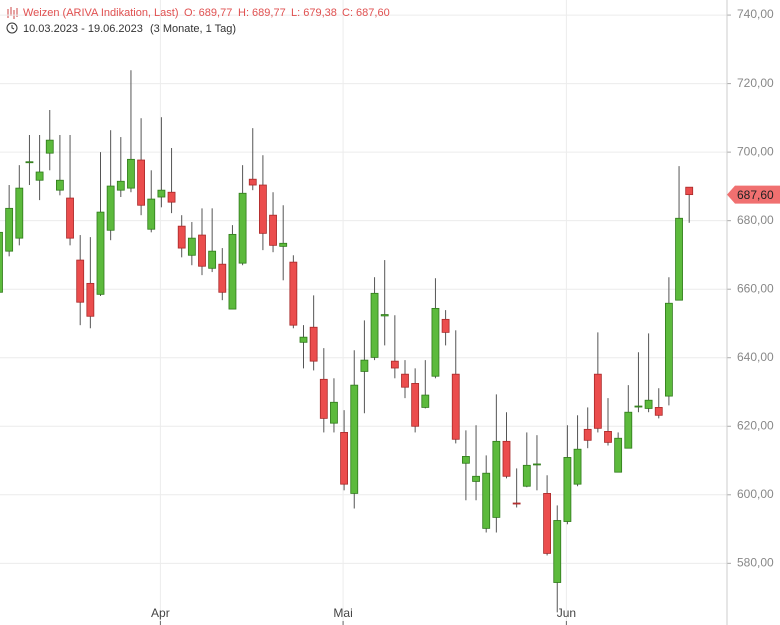 The image size is (780, 625). What do you see at coordinates (755, 220) in the screenshot?
I see `y-tick-label: 680,00` at bounding box center [755, 220].